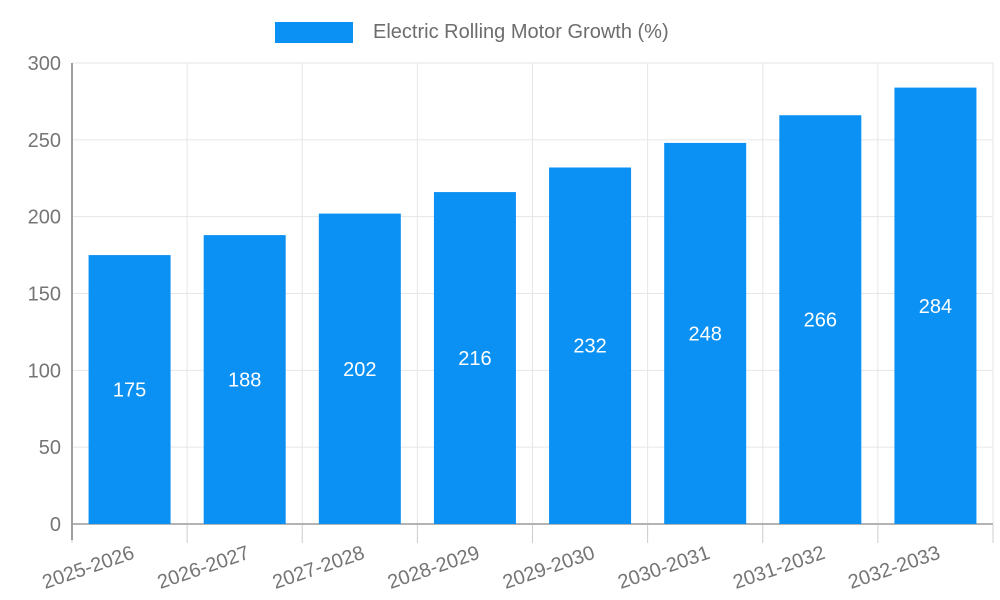  What do you see at coordinates (894, 568) in the screenshot?
I see `x-axis-tick-label: 2032-2033` at bounding box center [894, 568].